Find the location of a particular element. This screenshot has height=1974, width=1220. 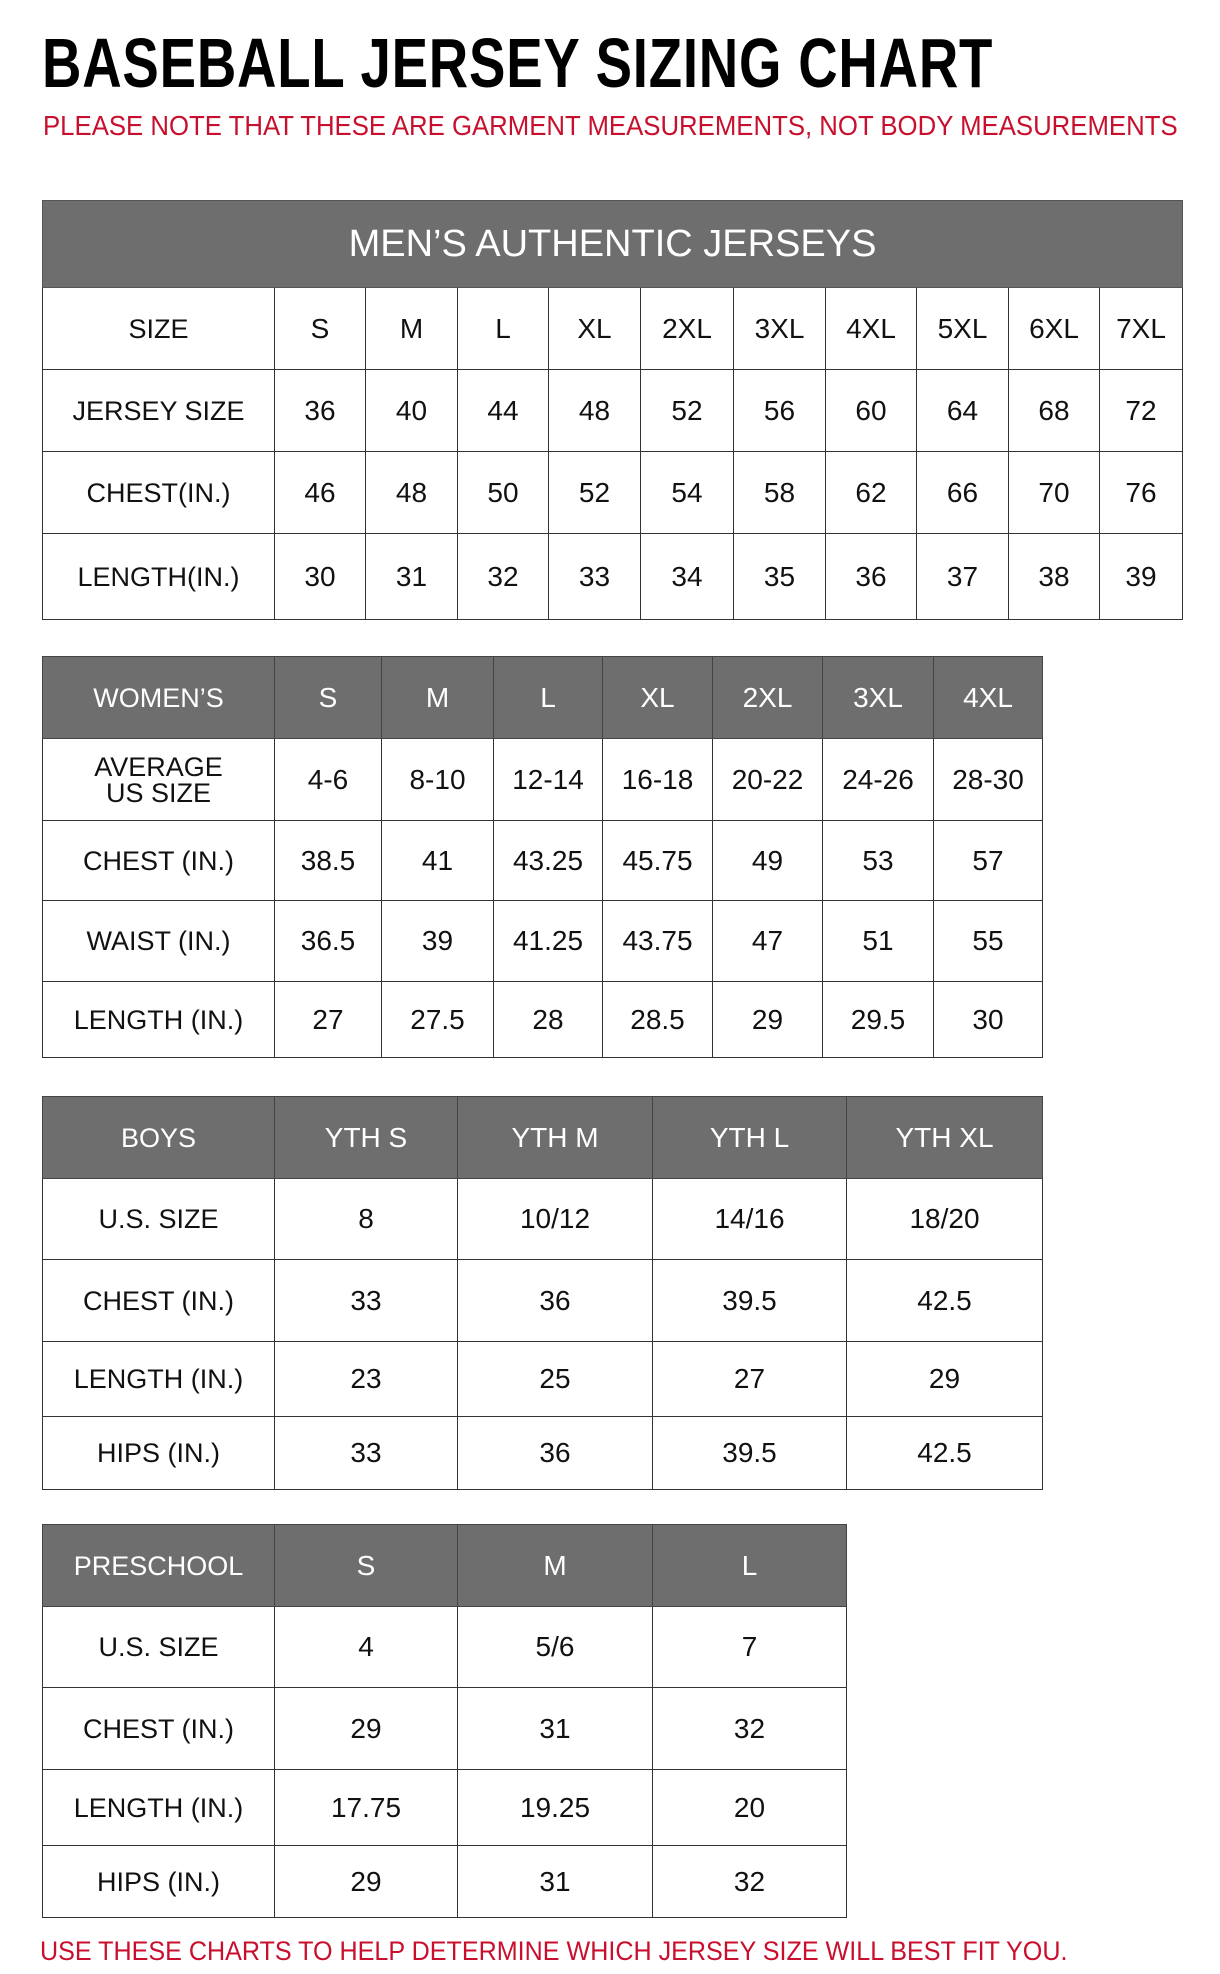

table-cell: 52 is located at coordinates (687, 410).